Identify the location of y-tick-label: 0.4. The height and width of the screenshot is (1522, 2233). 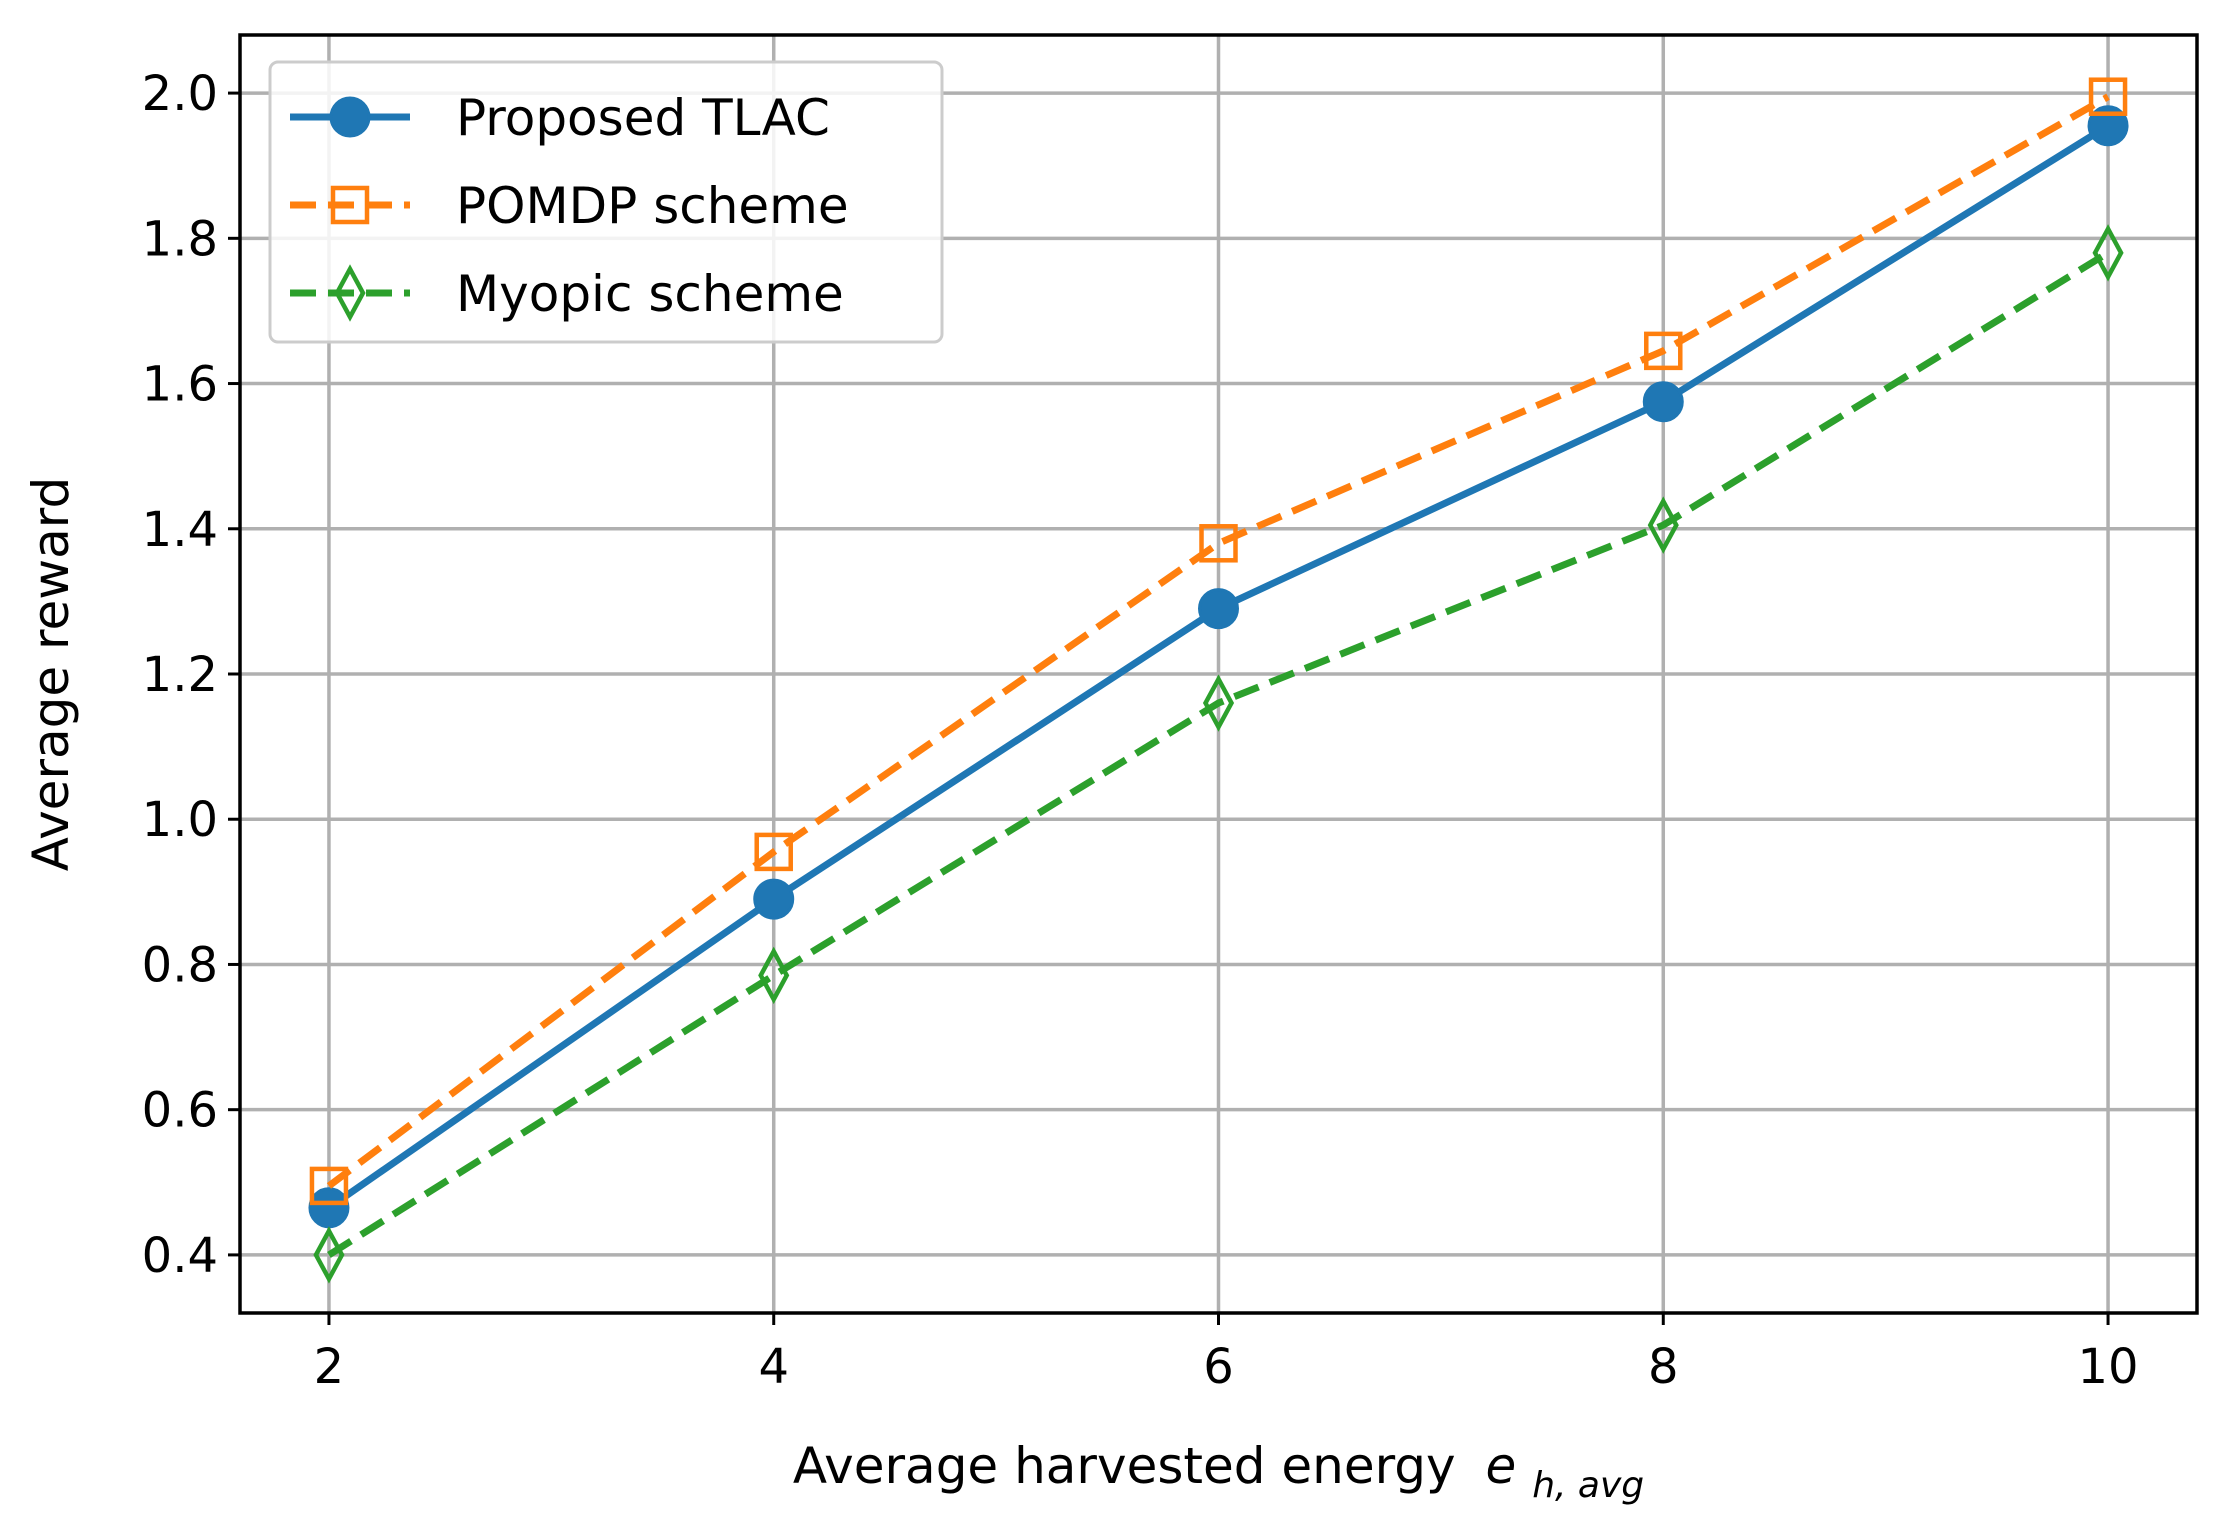
(180, 1256).